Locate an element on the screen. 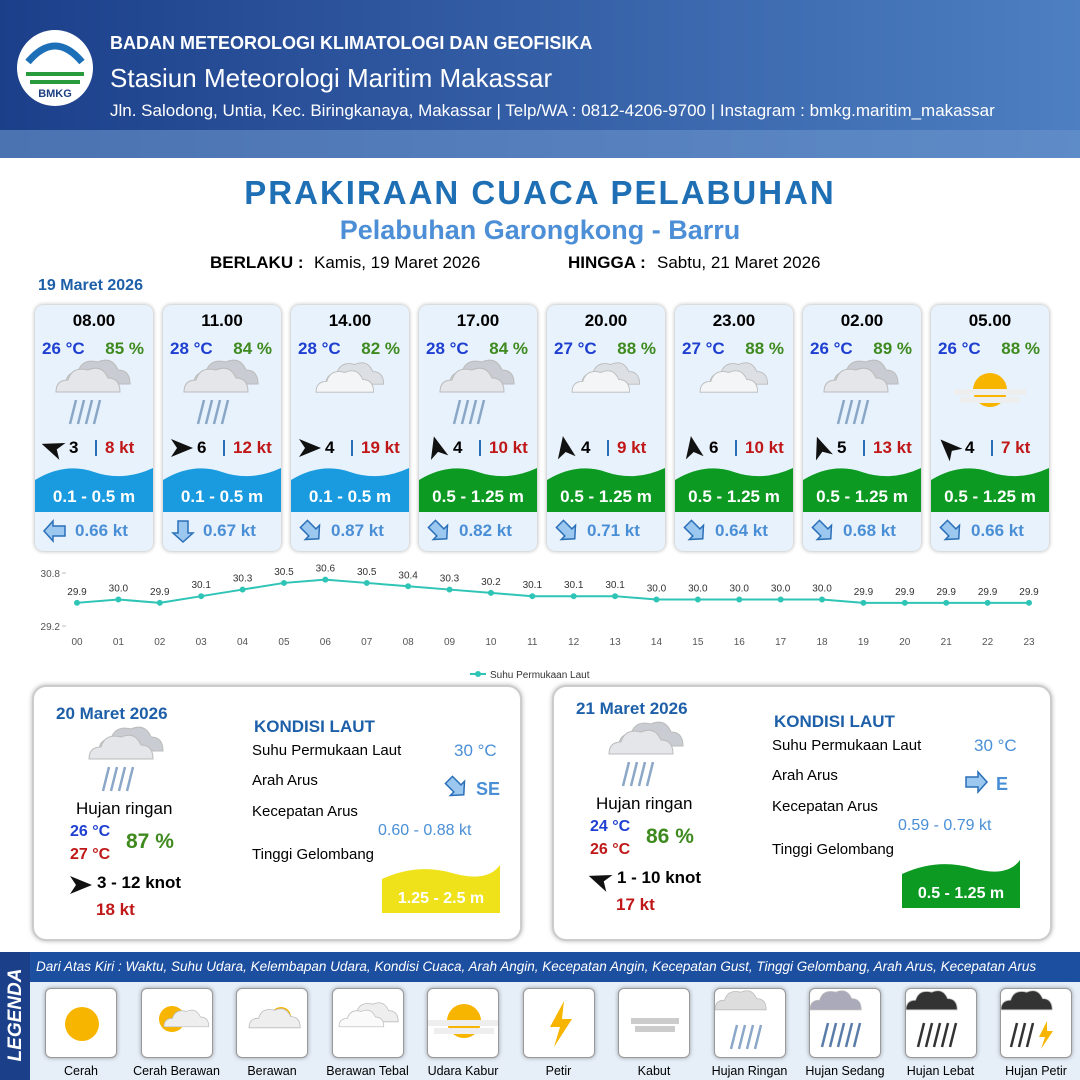  temp-min: 26 °C is located at coordinates (90, 831).